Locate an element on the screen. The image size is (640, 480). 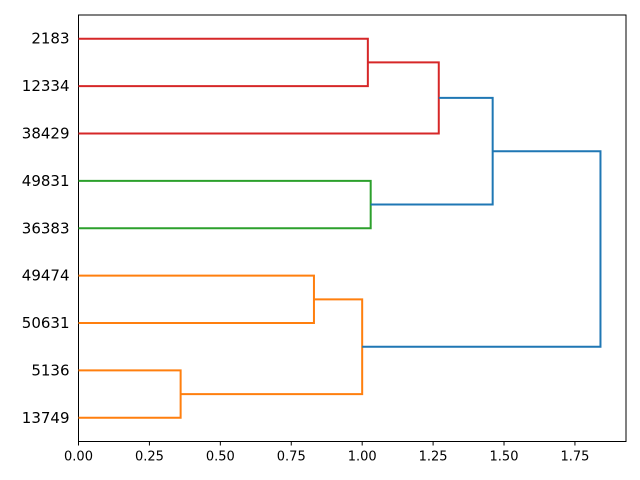
leaf-label-5136: 5136 is located at coordinates (50, 370).